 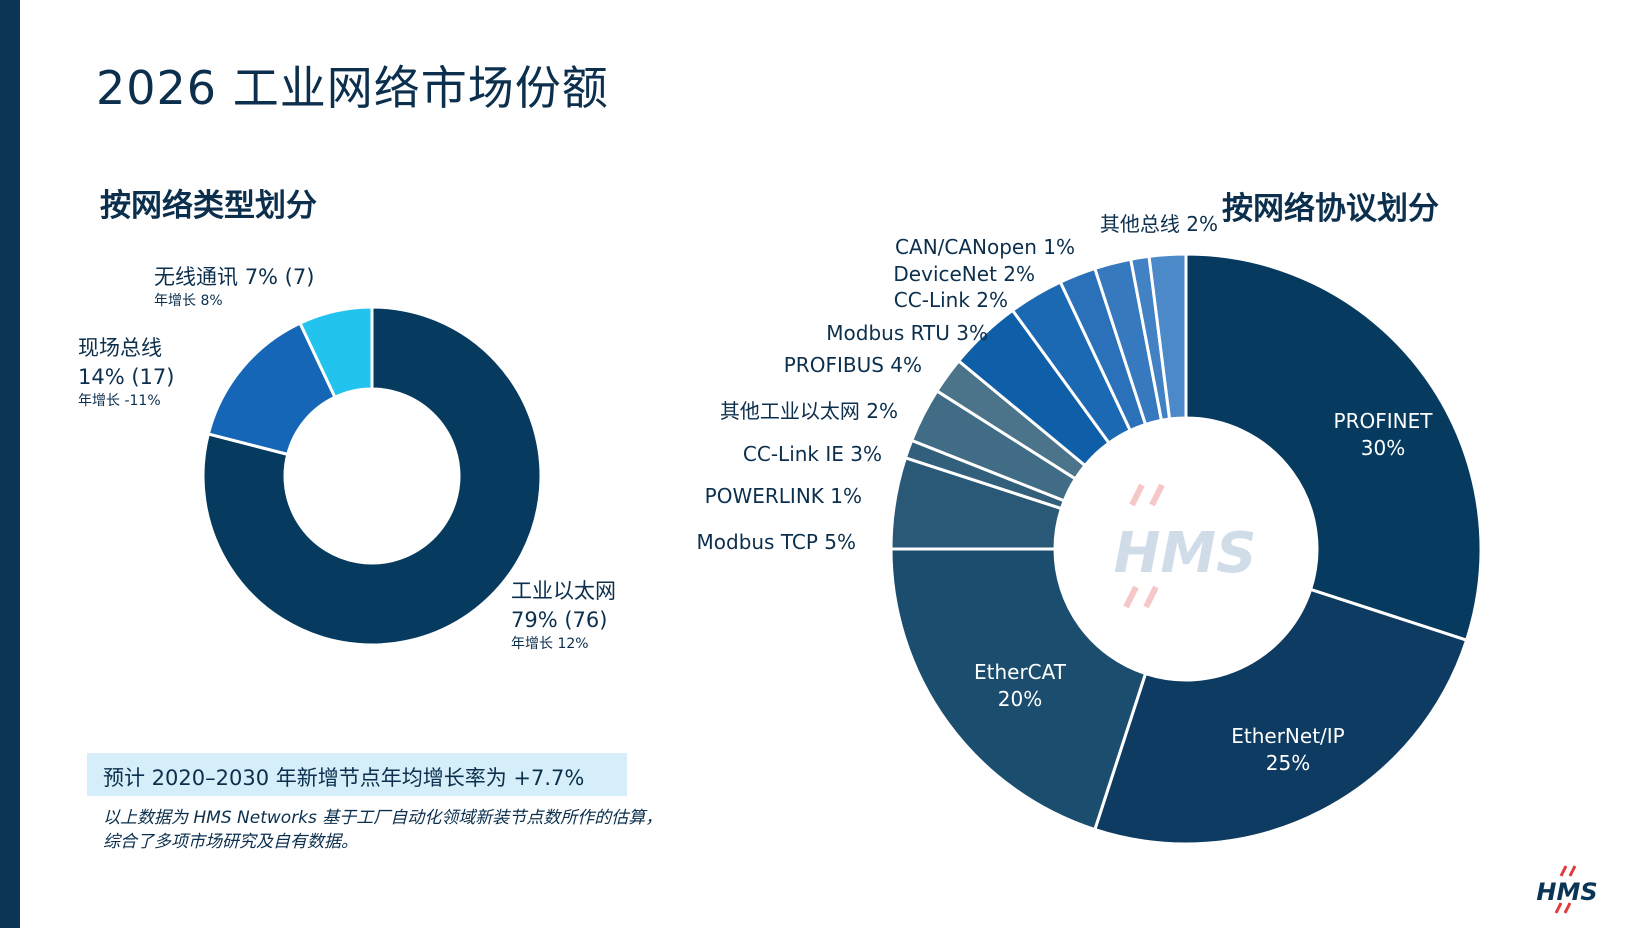 I want to click on label-profinet: PROFINET 30%, so click(x=1383, y=434).